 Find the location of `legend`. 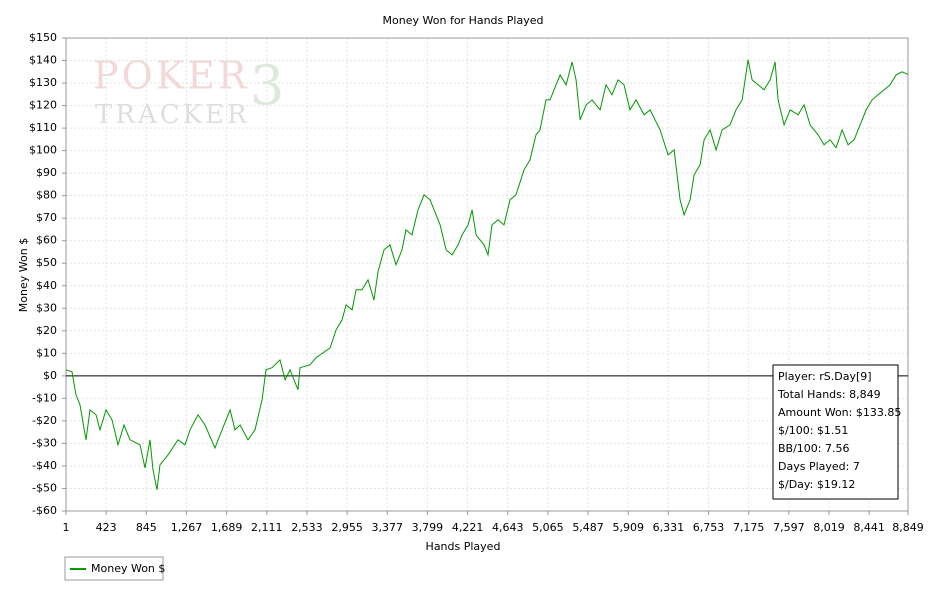

legend is located at coordinates (114, 568).